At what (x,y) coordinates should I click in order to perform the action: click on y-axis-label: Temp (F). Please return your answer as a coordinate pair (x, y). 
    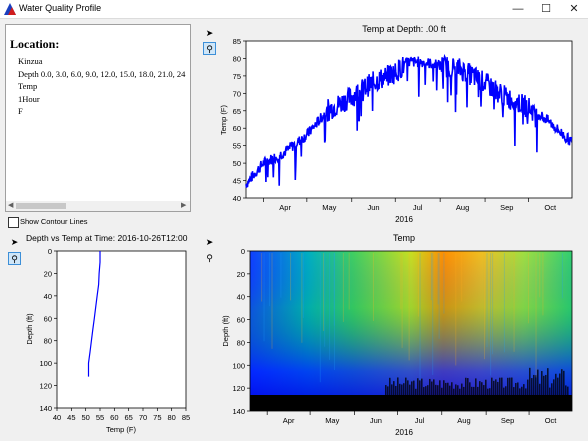
    Looking at the image, I should click on (223, 119).